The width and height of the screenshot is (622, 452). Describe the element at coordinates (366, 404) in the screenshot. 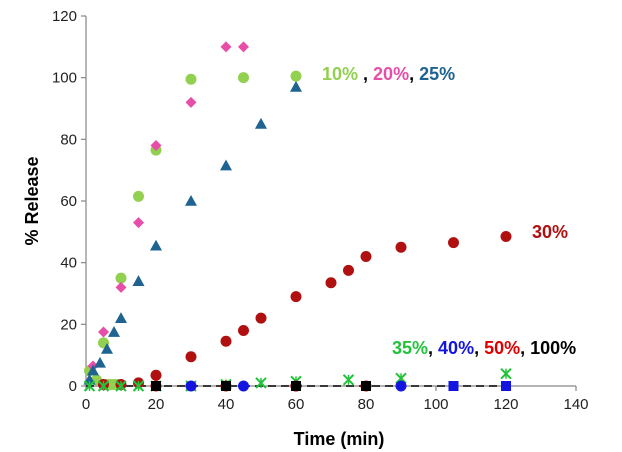

I see `x-tick-label: 80` at that location.